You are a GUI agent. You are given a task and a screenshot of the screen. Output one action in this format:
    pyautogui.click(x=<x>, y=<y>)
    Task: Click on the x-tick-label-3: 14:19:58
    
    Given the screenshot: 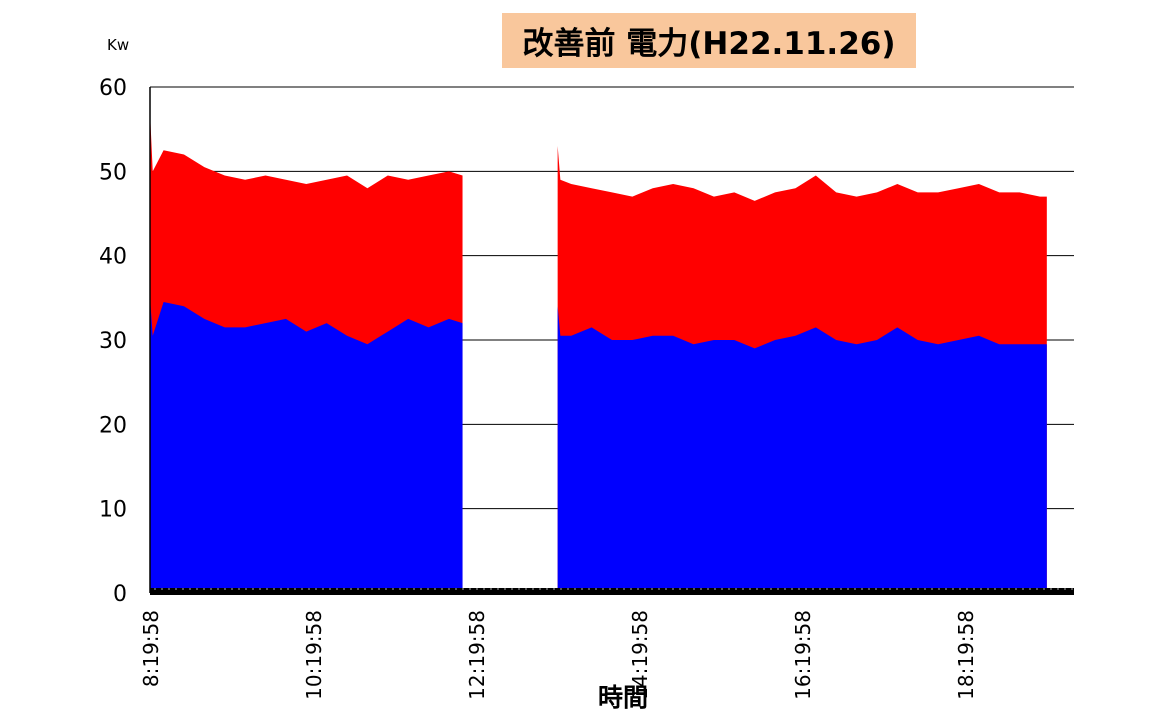 What is the action you would take?
    pyautogui.click(x=640, y=655)
    